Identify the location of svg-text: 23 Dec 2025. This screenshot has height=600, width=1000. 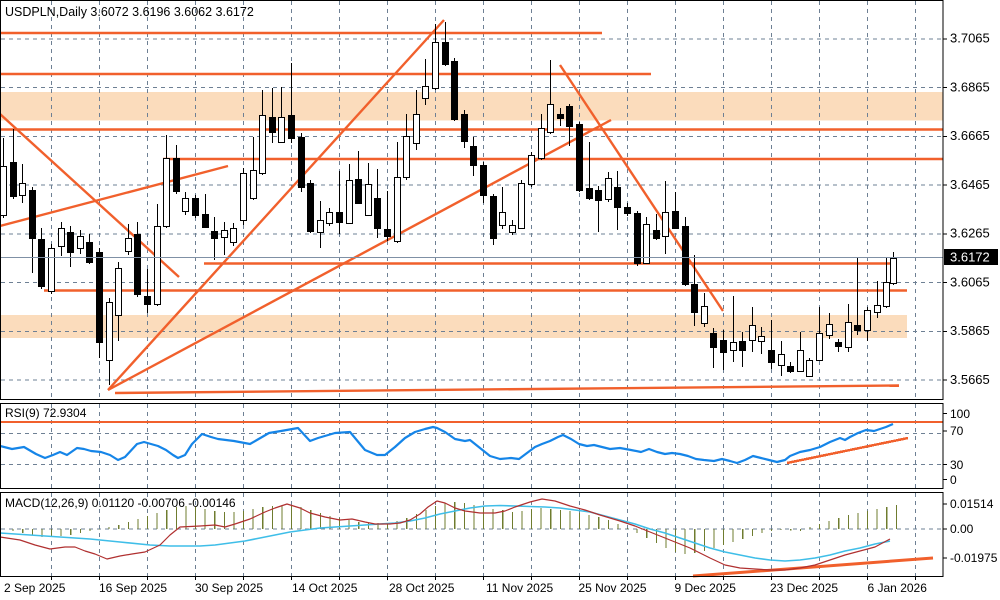
(804, 588).